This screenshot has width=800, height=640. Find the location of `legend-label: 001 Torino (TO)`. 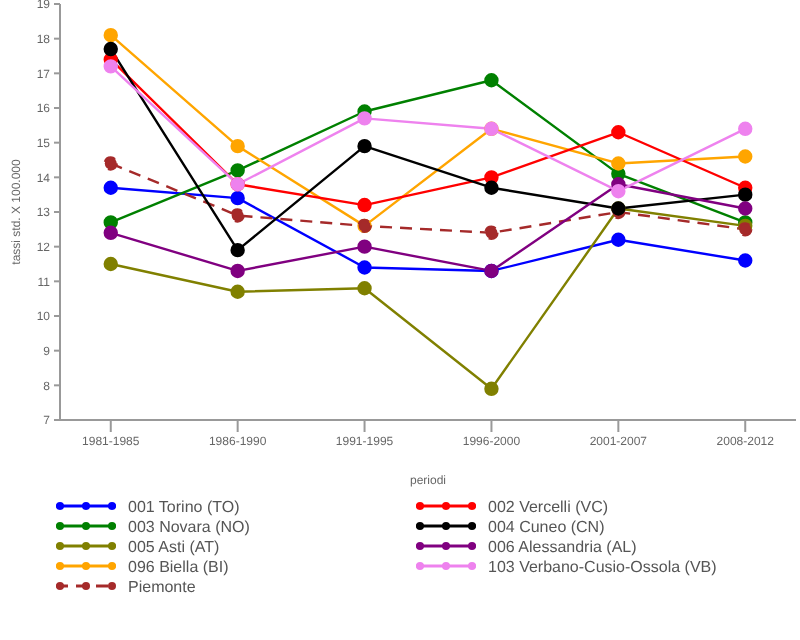

legend-label: 001 Torino (TO) is located at coordinates (184, 506).